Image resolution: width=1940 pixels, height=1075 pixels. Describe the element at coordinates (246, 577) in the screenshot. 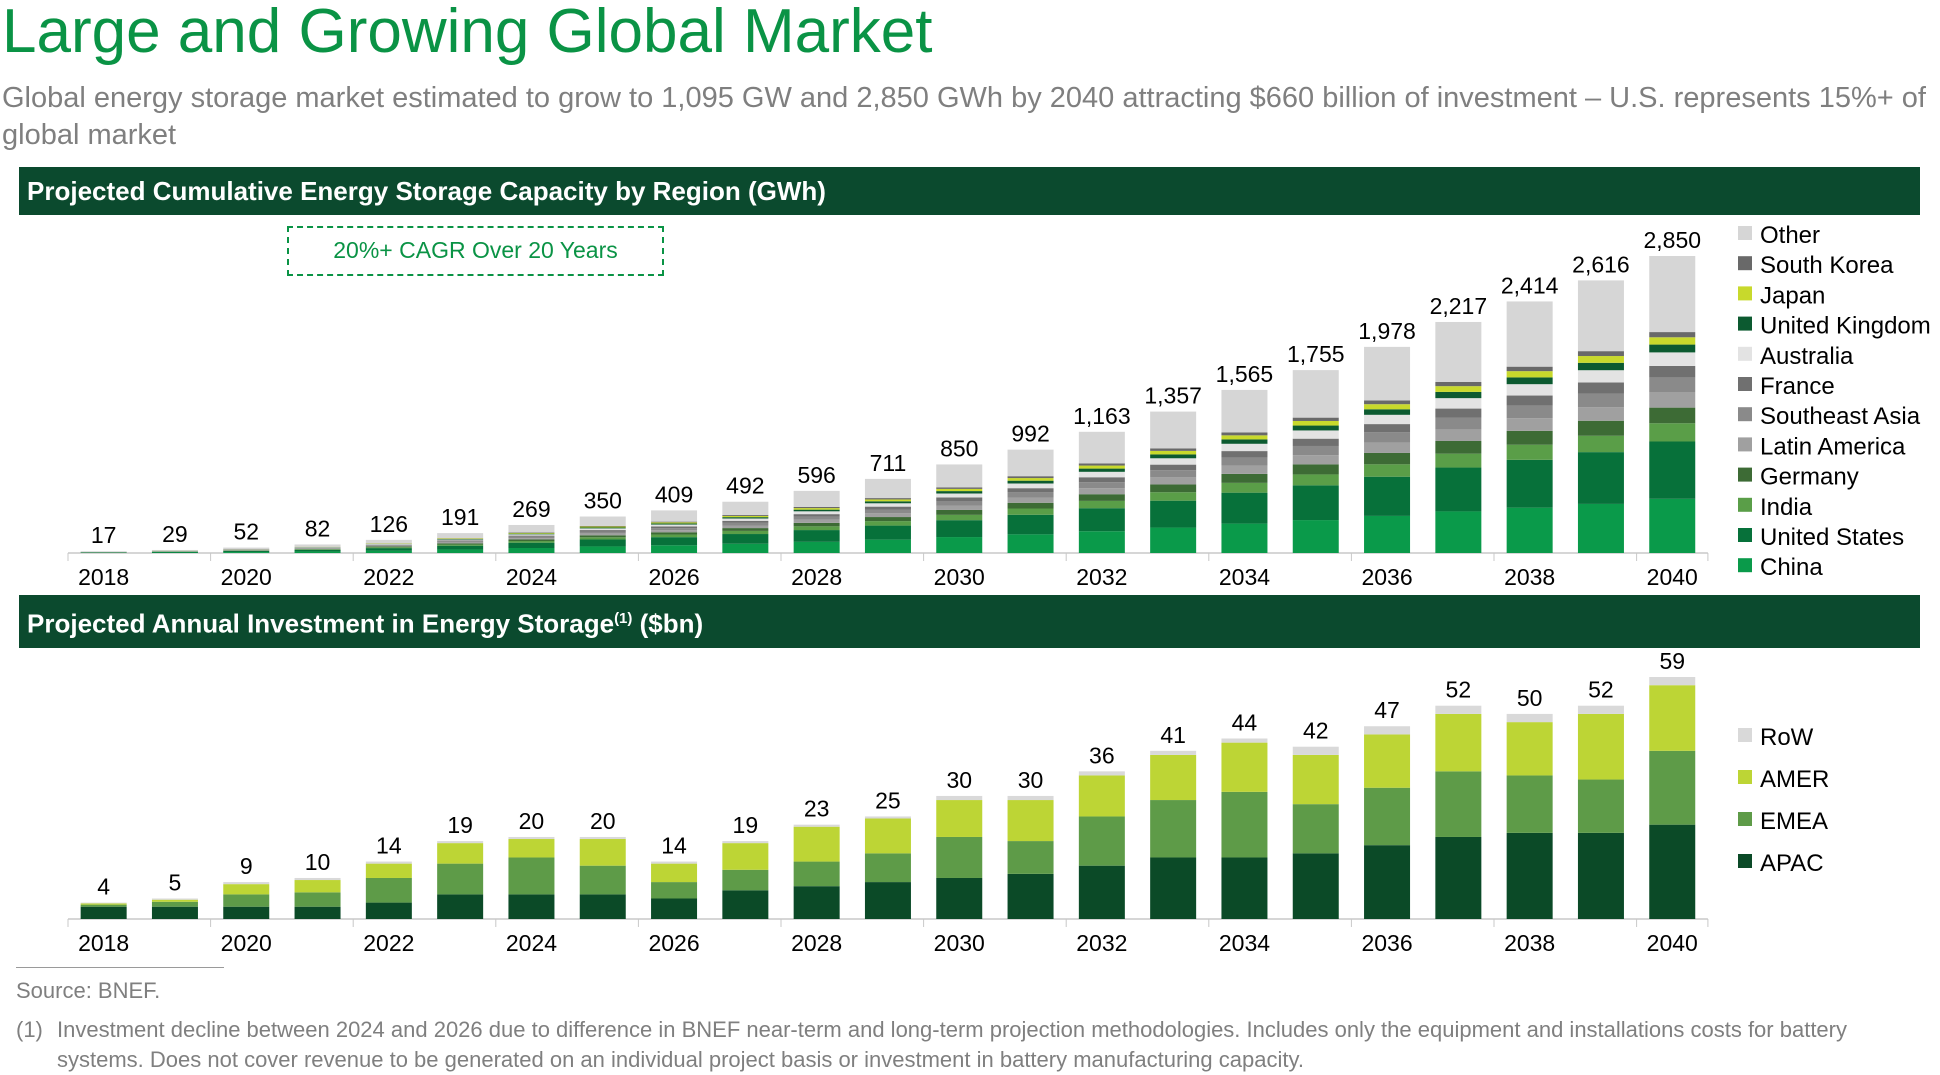

I see `x-tick-label: 2020` at that location.